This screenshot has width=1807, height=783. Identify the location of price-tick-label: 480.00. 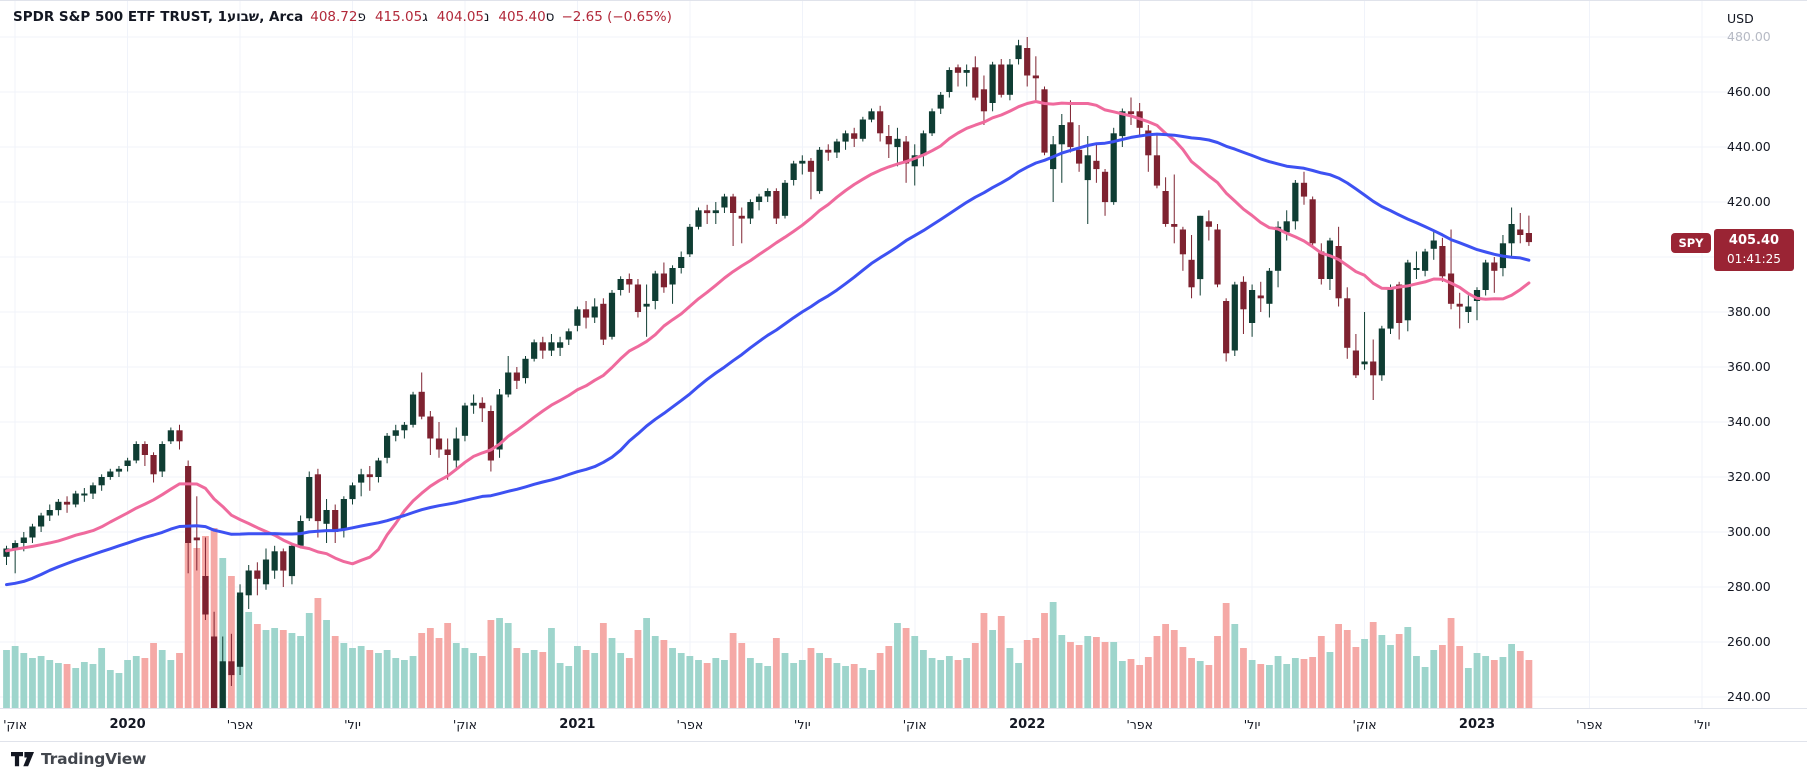
(1749, 36).